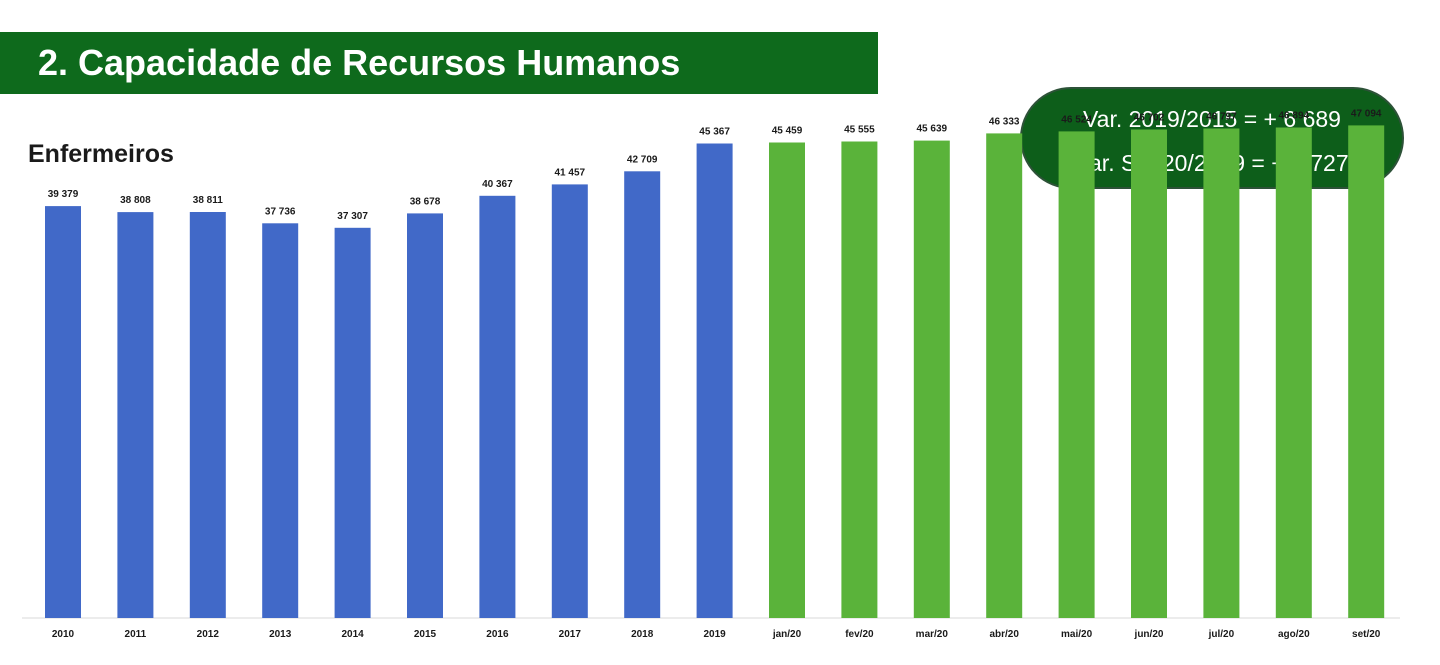  What do you see at coordinates (497, 634) in the screenshot?
I see `x-tick-label-2016: 2016` at bounding box center [497, 634].